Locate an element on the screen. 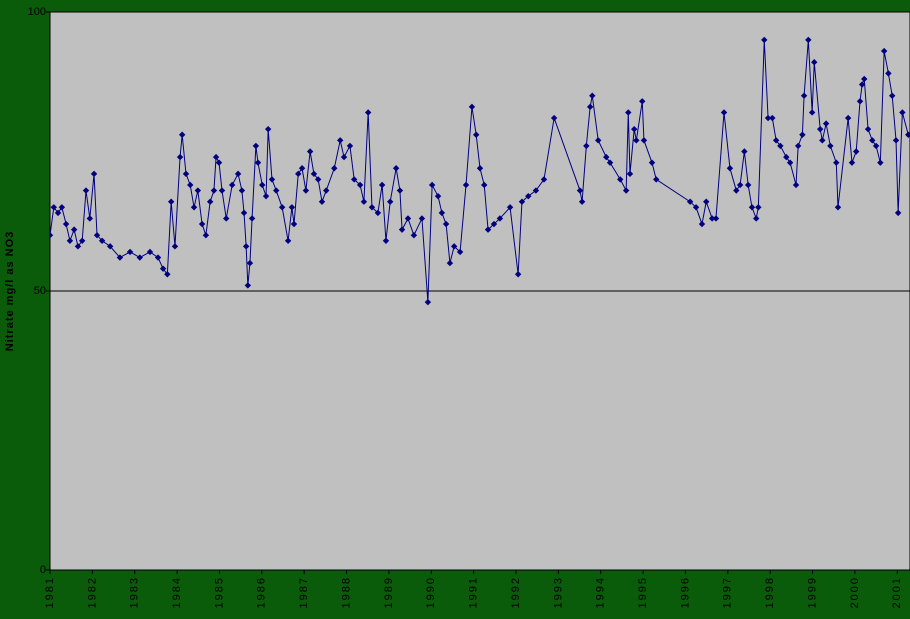 The width and height of the screenshot is (910, 619). x-tick-label: 1994 is located at coordinates (601, 592).